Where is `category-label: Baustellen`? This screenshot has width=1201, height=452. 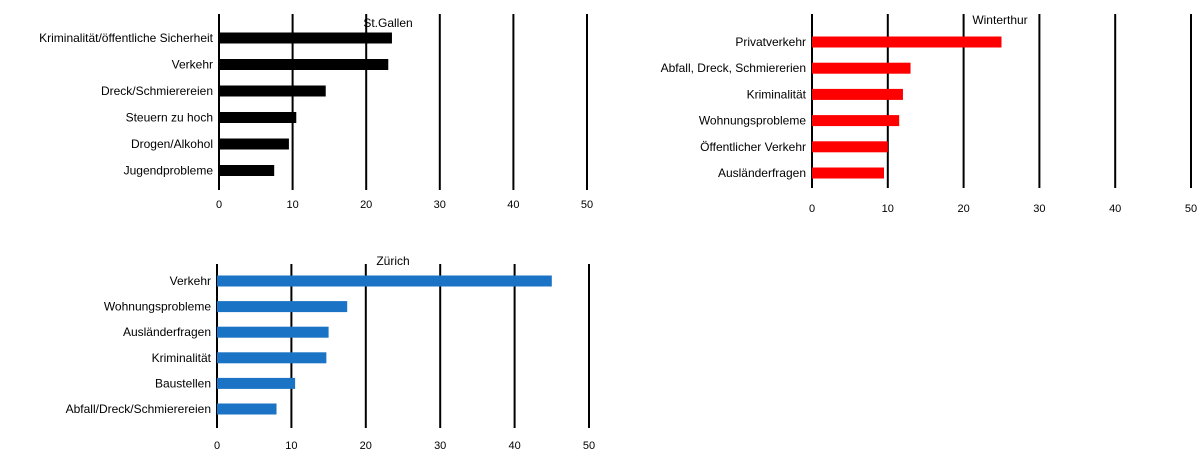 category-label: Baustellen is located at coordinates (183, 383).